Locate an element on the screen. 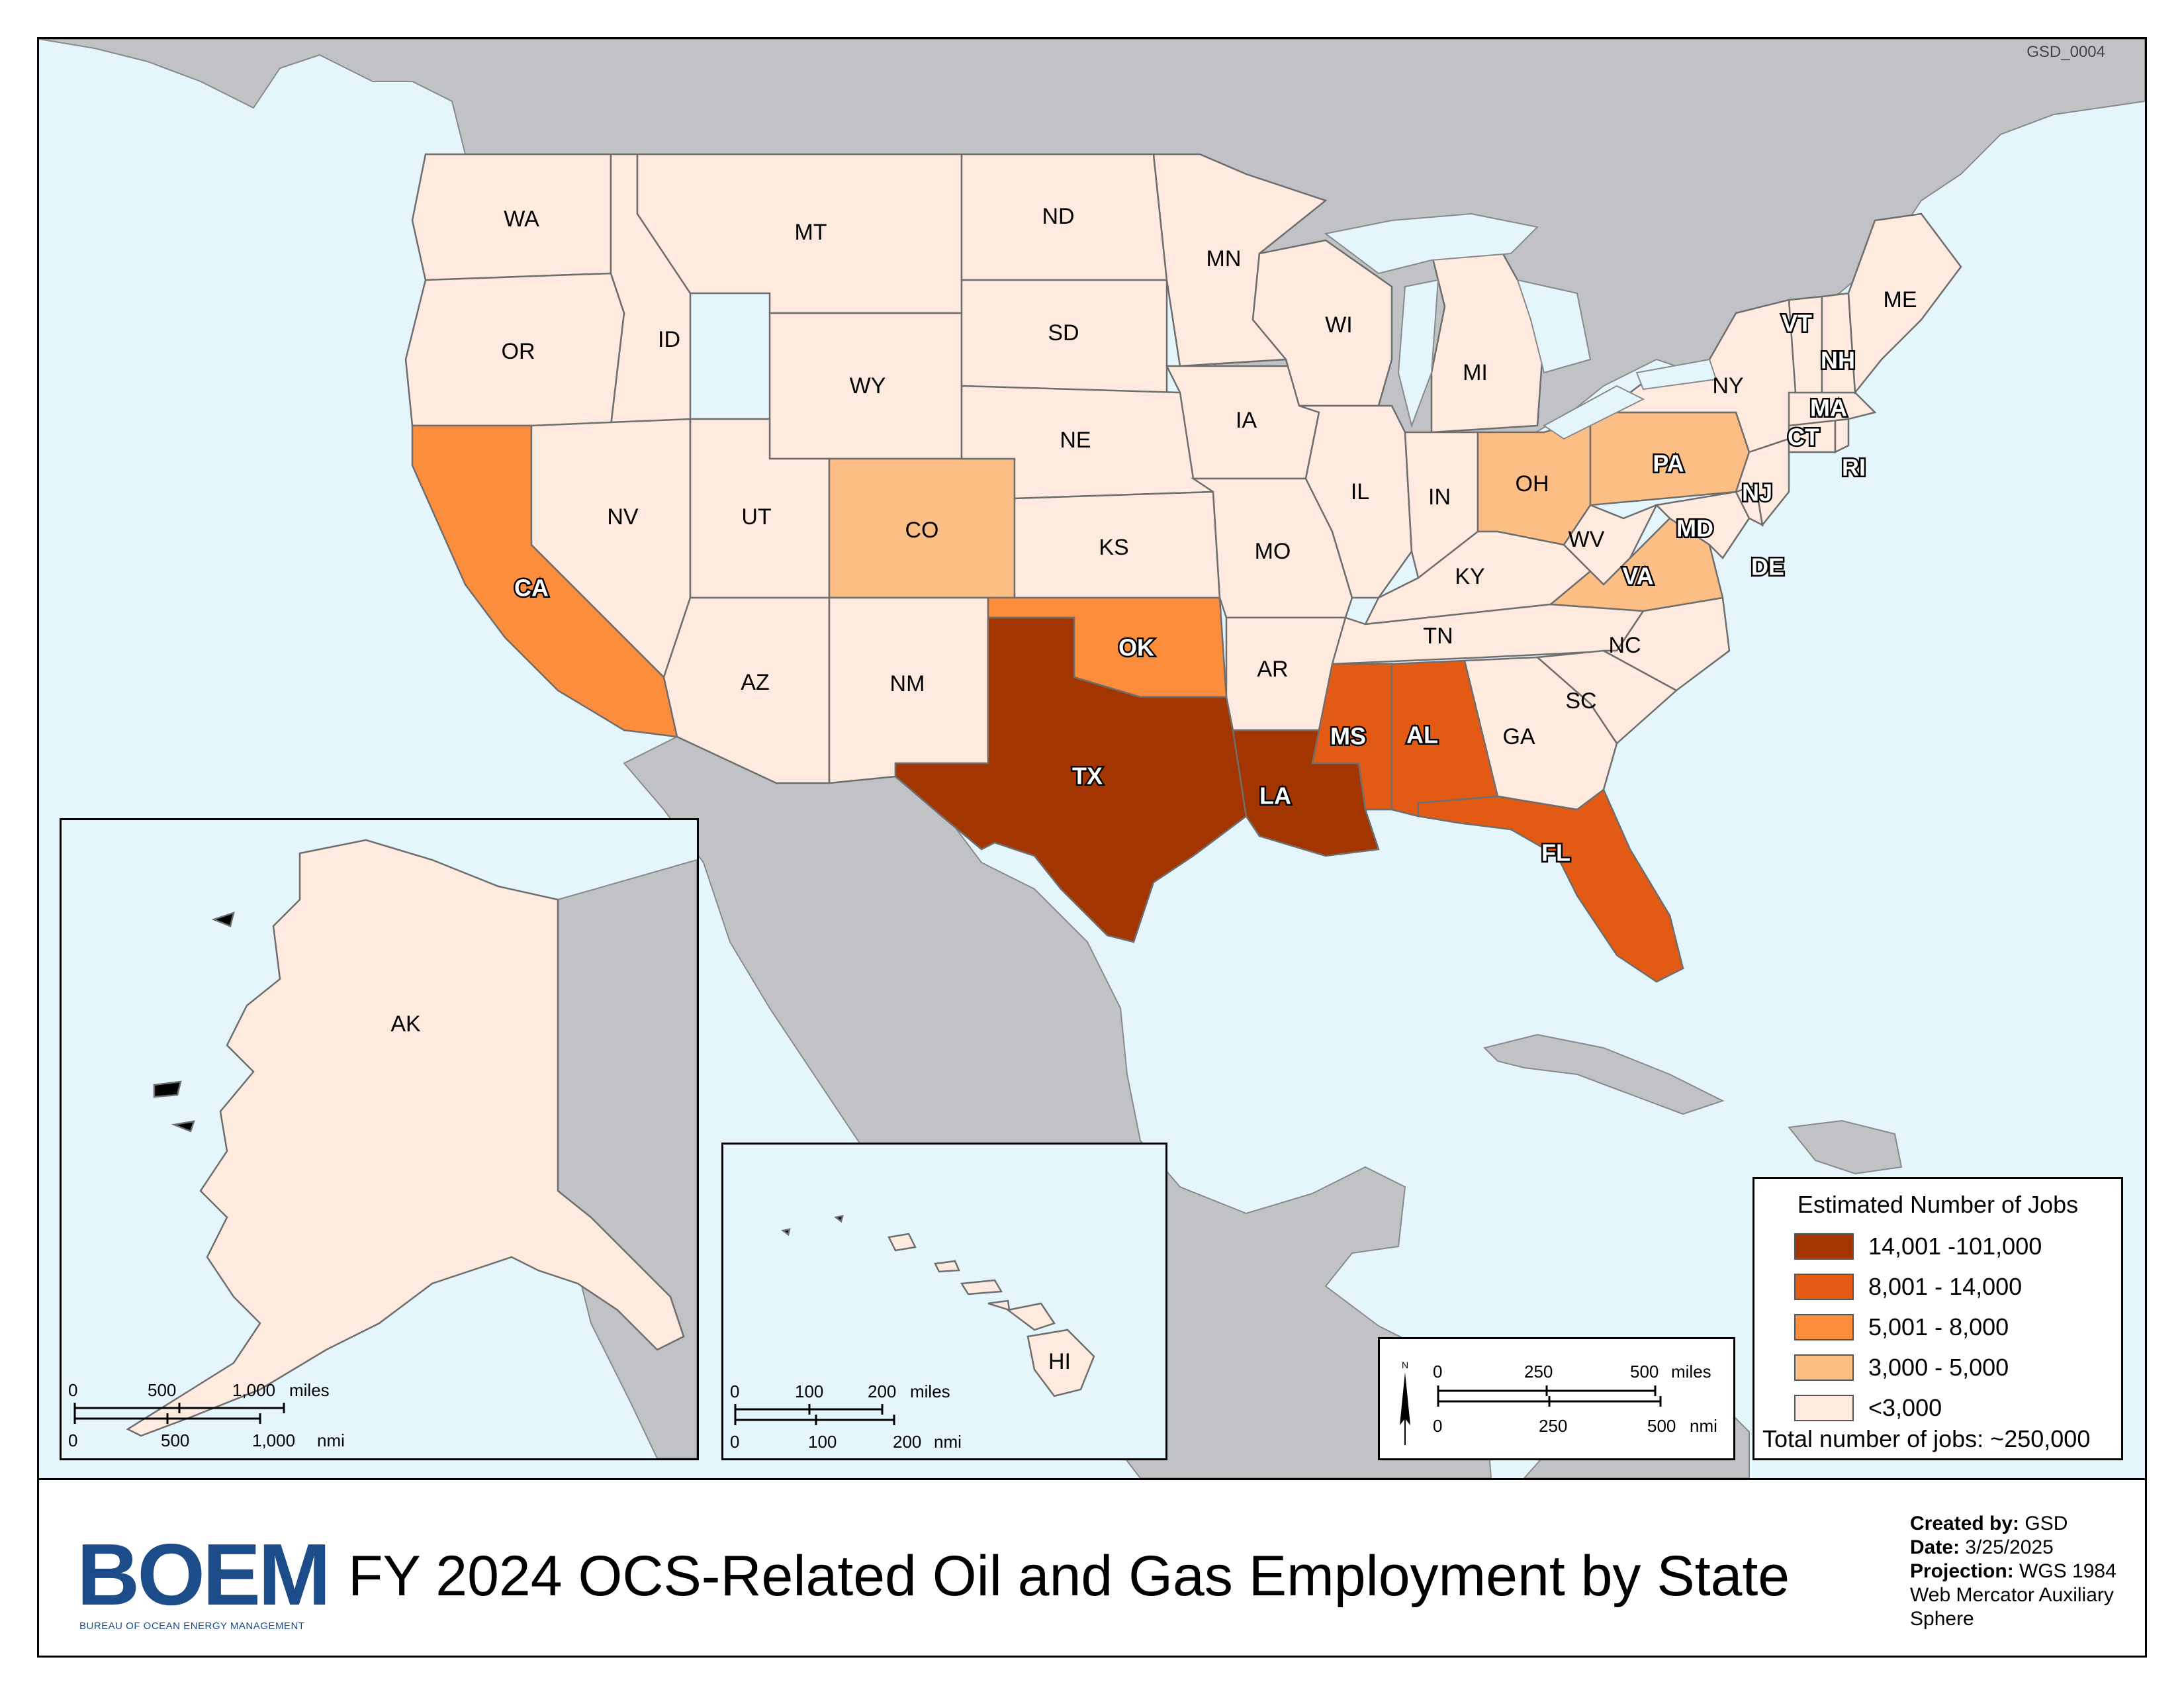 The image size is (2184, 1688). north-label: N is located at coordinates (1405, 1365).